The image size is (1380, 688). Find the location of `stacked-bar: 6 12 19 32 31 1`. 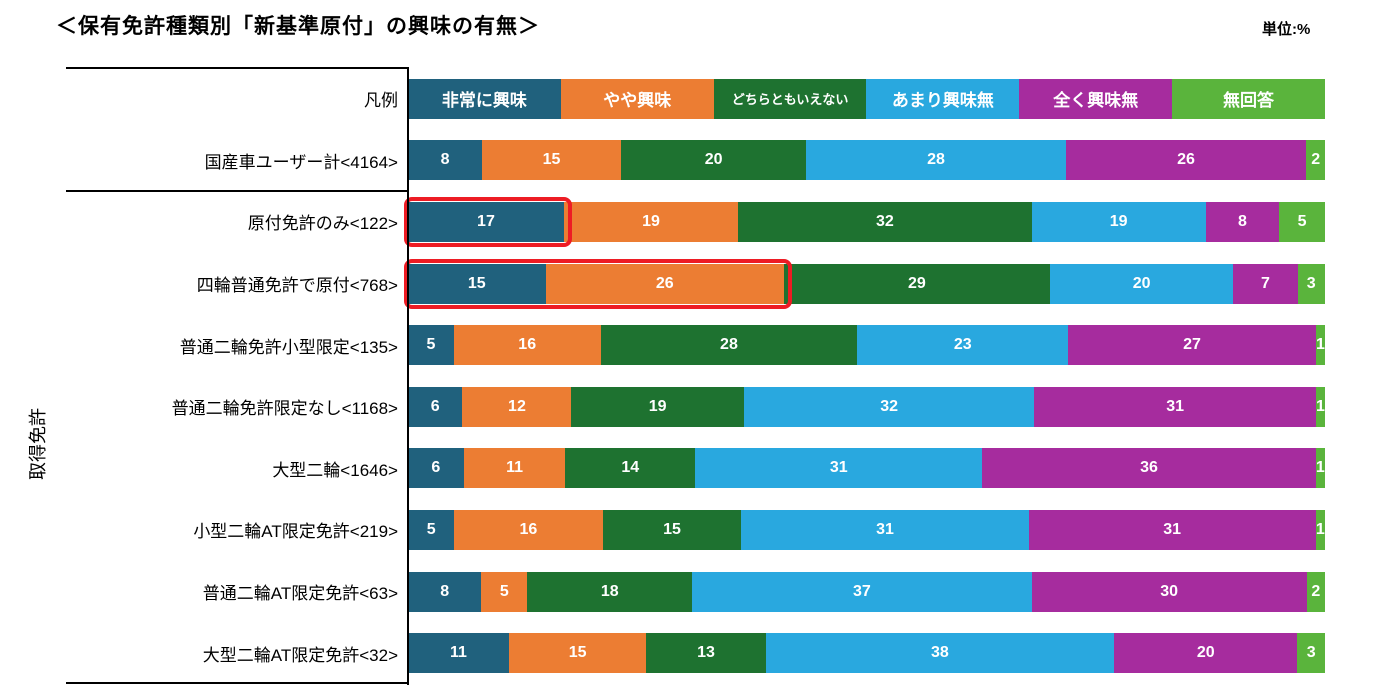

stacked-bar: 6 12 19 32 31 1 is located at coordinates (866, 406).